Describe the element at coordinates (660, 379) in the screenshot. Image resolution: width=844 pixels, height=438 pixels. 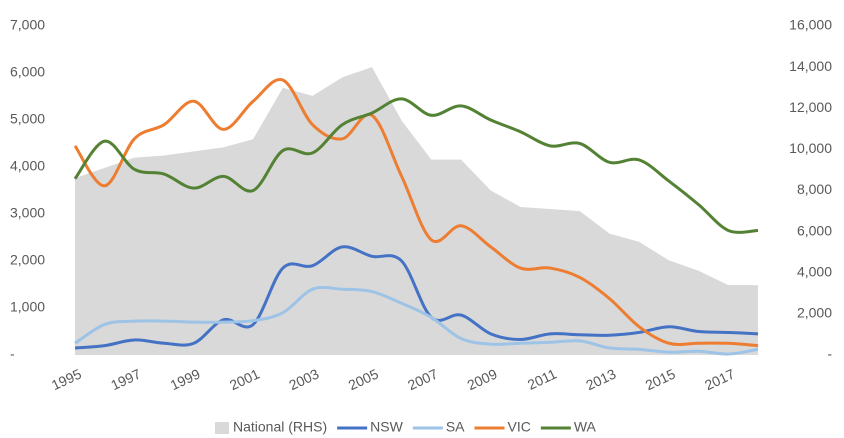
I see `x-tick-label: 2015` at that location.